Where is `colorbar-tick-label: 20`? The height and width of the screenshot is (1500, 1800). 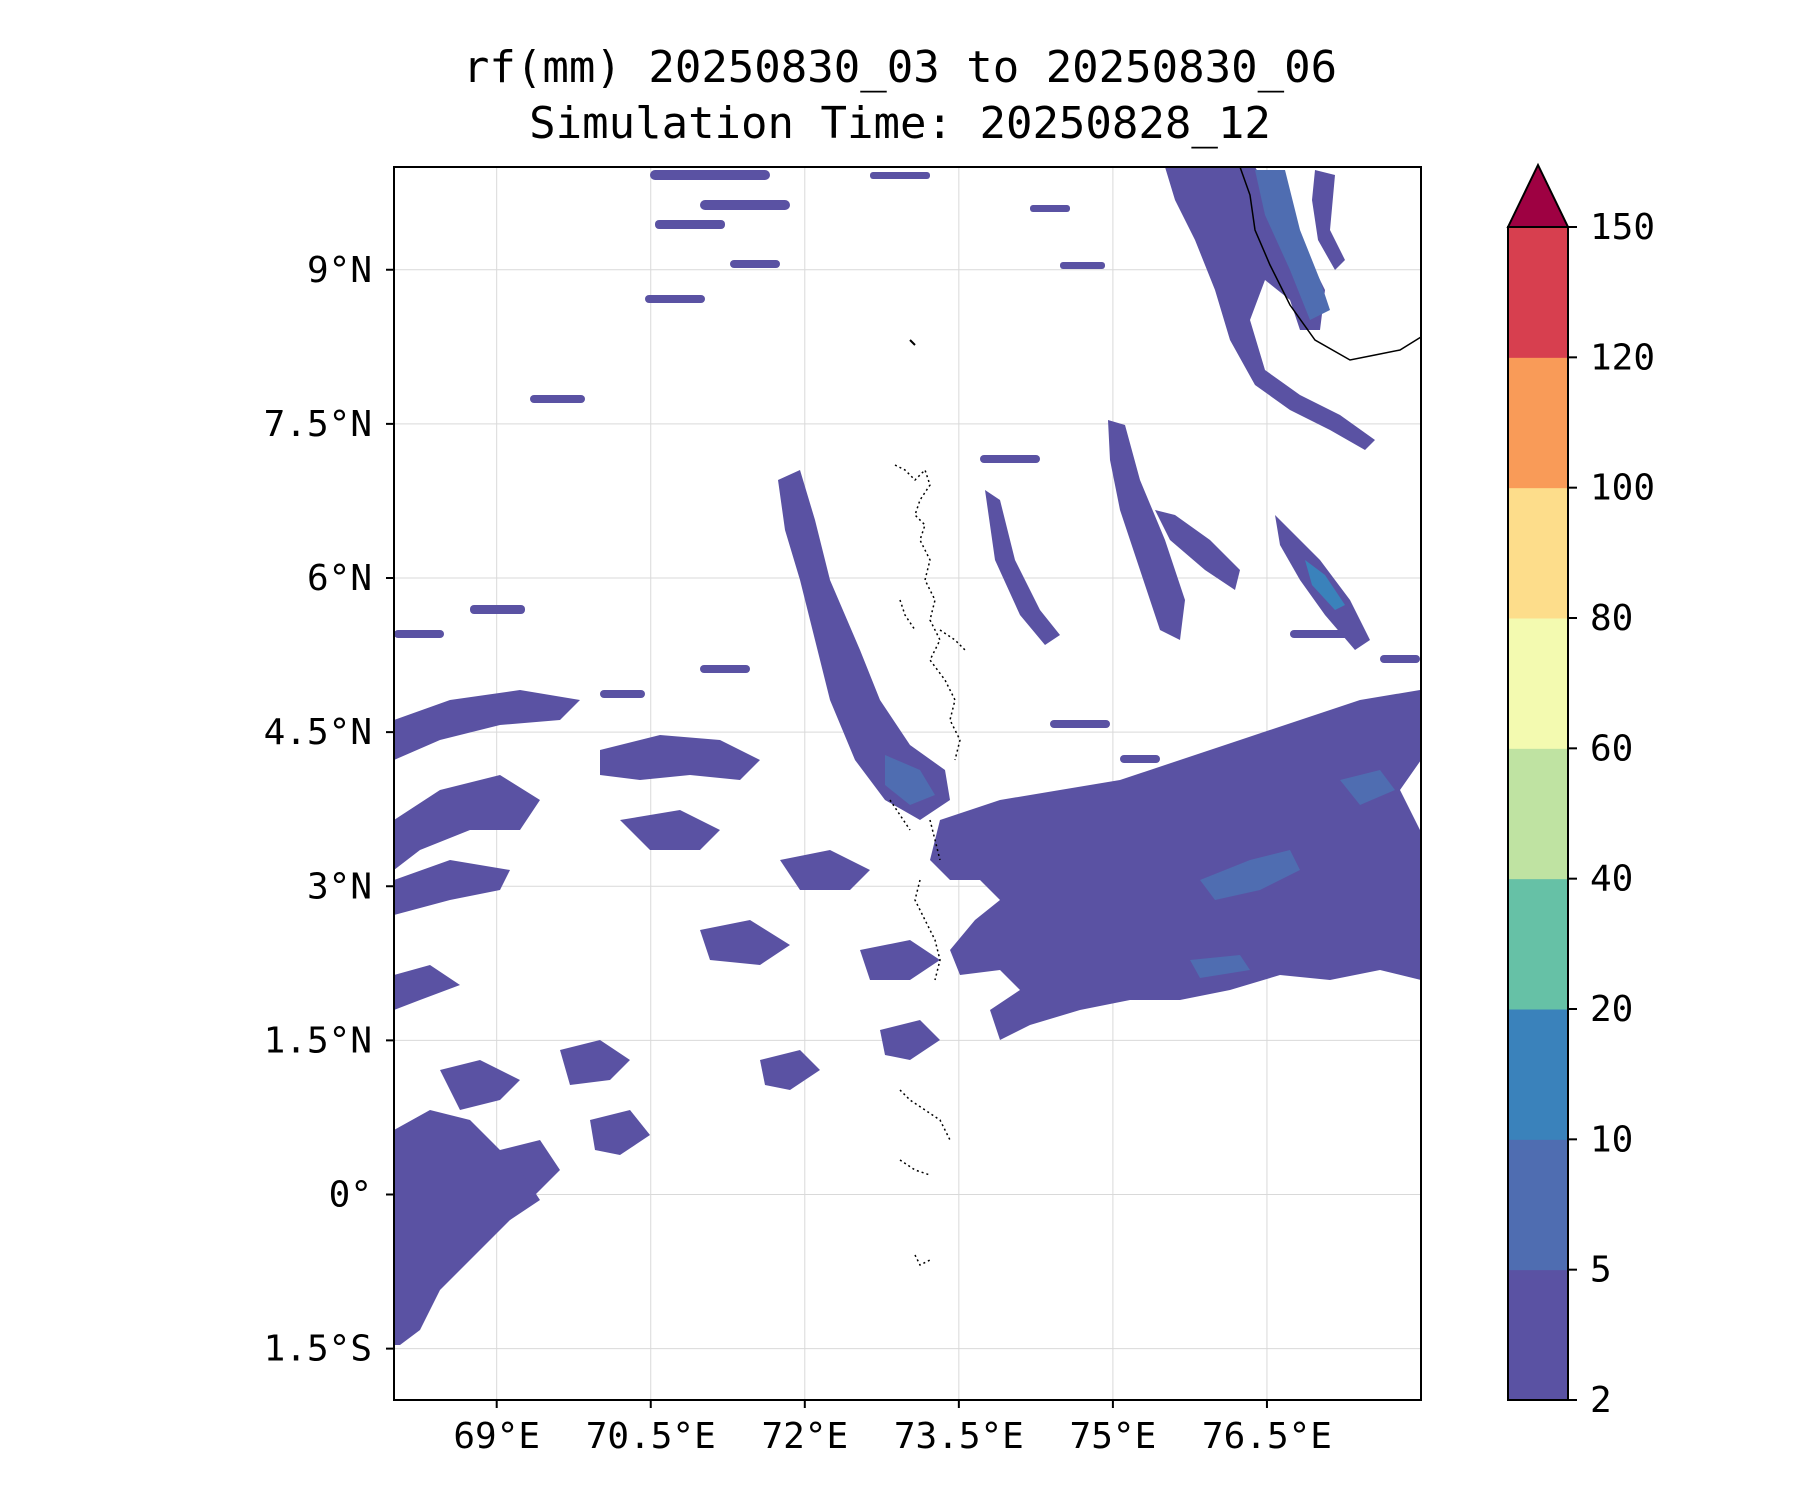
colorbar-tick-label: 20 is located at coordinates (1611, 1009).